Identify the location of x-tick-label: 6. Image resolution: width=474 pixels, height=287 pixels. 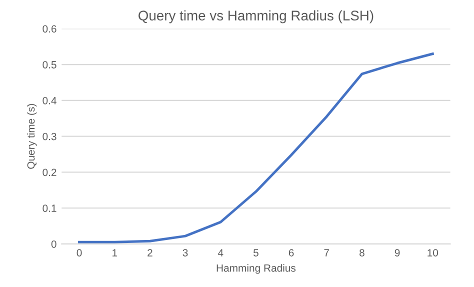
(291, 252).